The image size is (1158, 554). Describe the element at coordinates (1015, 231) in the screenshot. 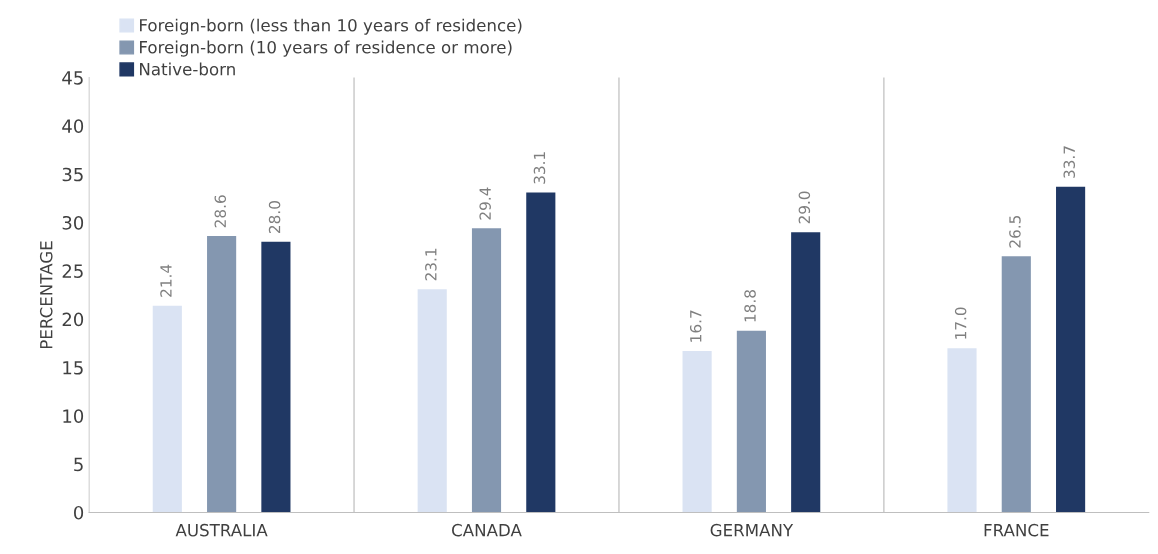

I see `data-label: 26.5` at that location.